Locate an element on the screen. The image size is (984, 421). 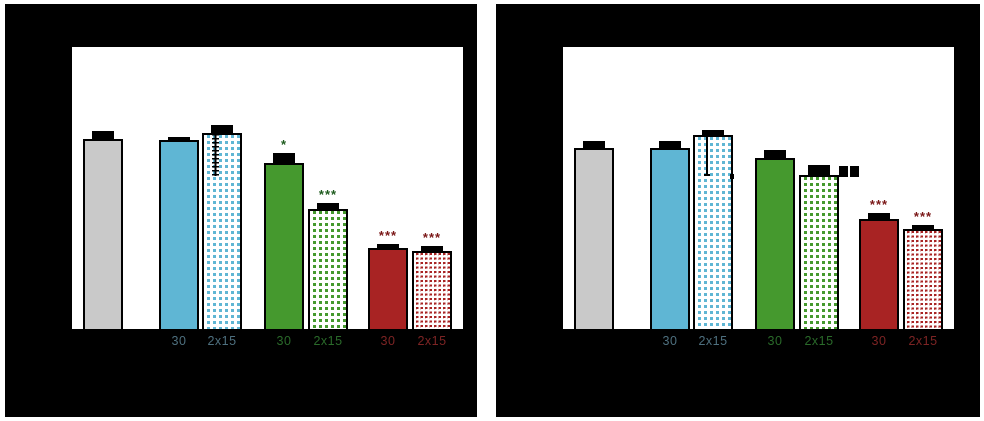
bar-green-30: * is located at coordinates (284, 233).